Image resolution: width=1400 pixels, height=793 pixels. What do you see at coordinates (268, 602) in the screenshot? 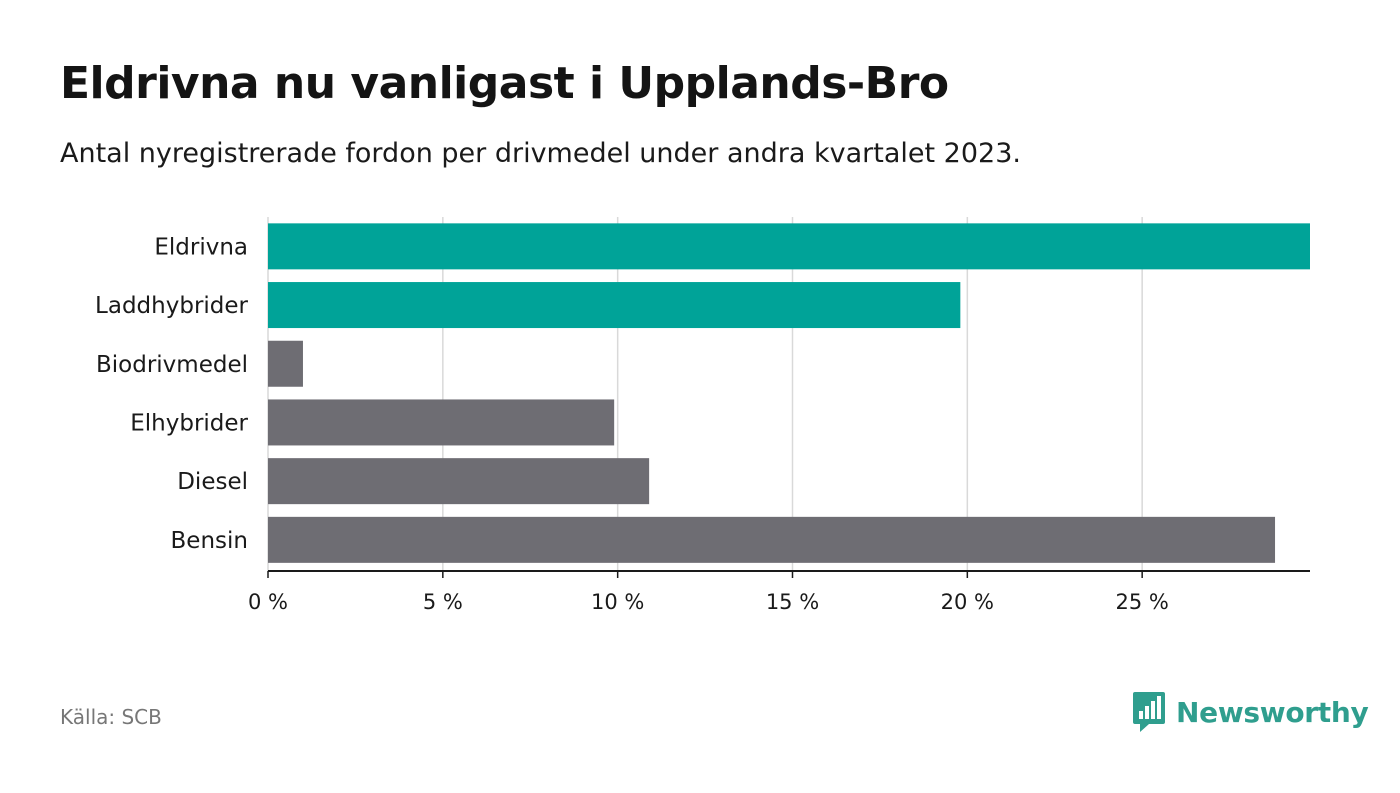
I see `x-tick-label: 0 %` at bounding box center [268, 602].